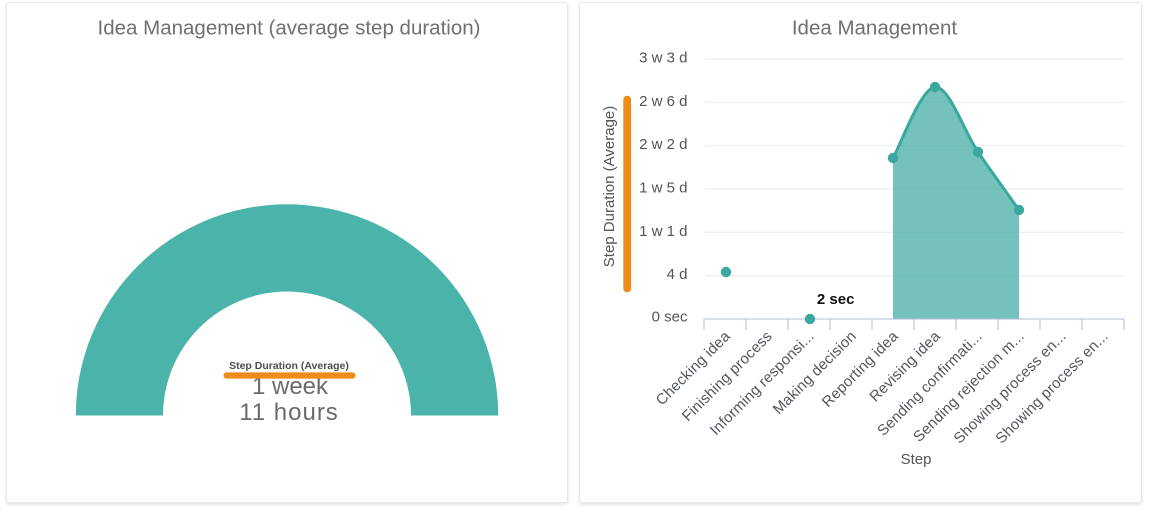 Image resolution: width=1150 pixels, height=512 pixels. Describe the element at coordinates (289, 28) in the screenshot. I see `svg-text:Idea Management (average step: Idea Management (average step duration)` at that location.